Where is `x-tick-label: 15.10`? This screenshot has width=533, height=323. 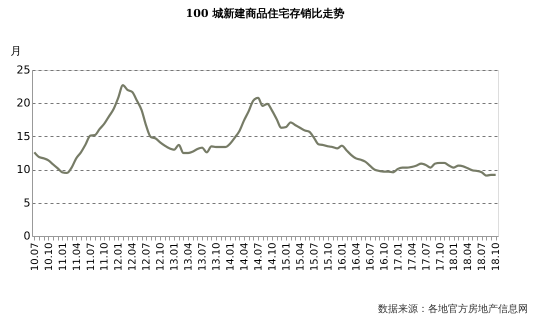
x-tick-label: 15.10 is located at coordinates (328, 257).